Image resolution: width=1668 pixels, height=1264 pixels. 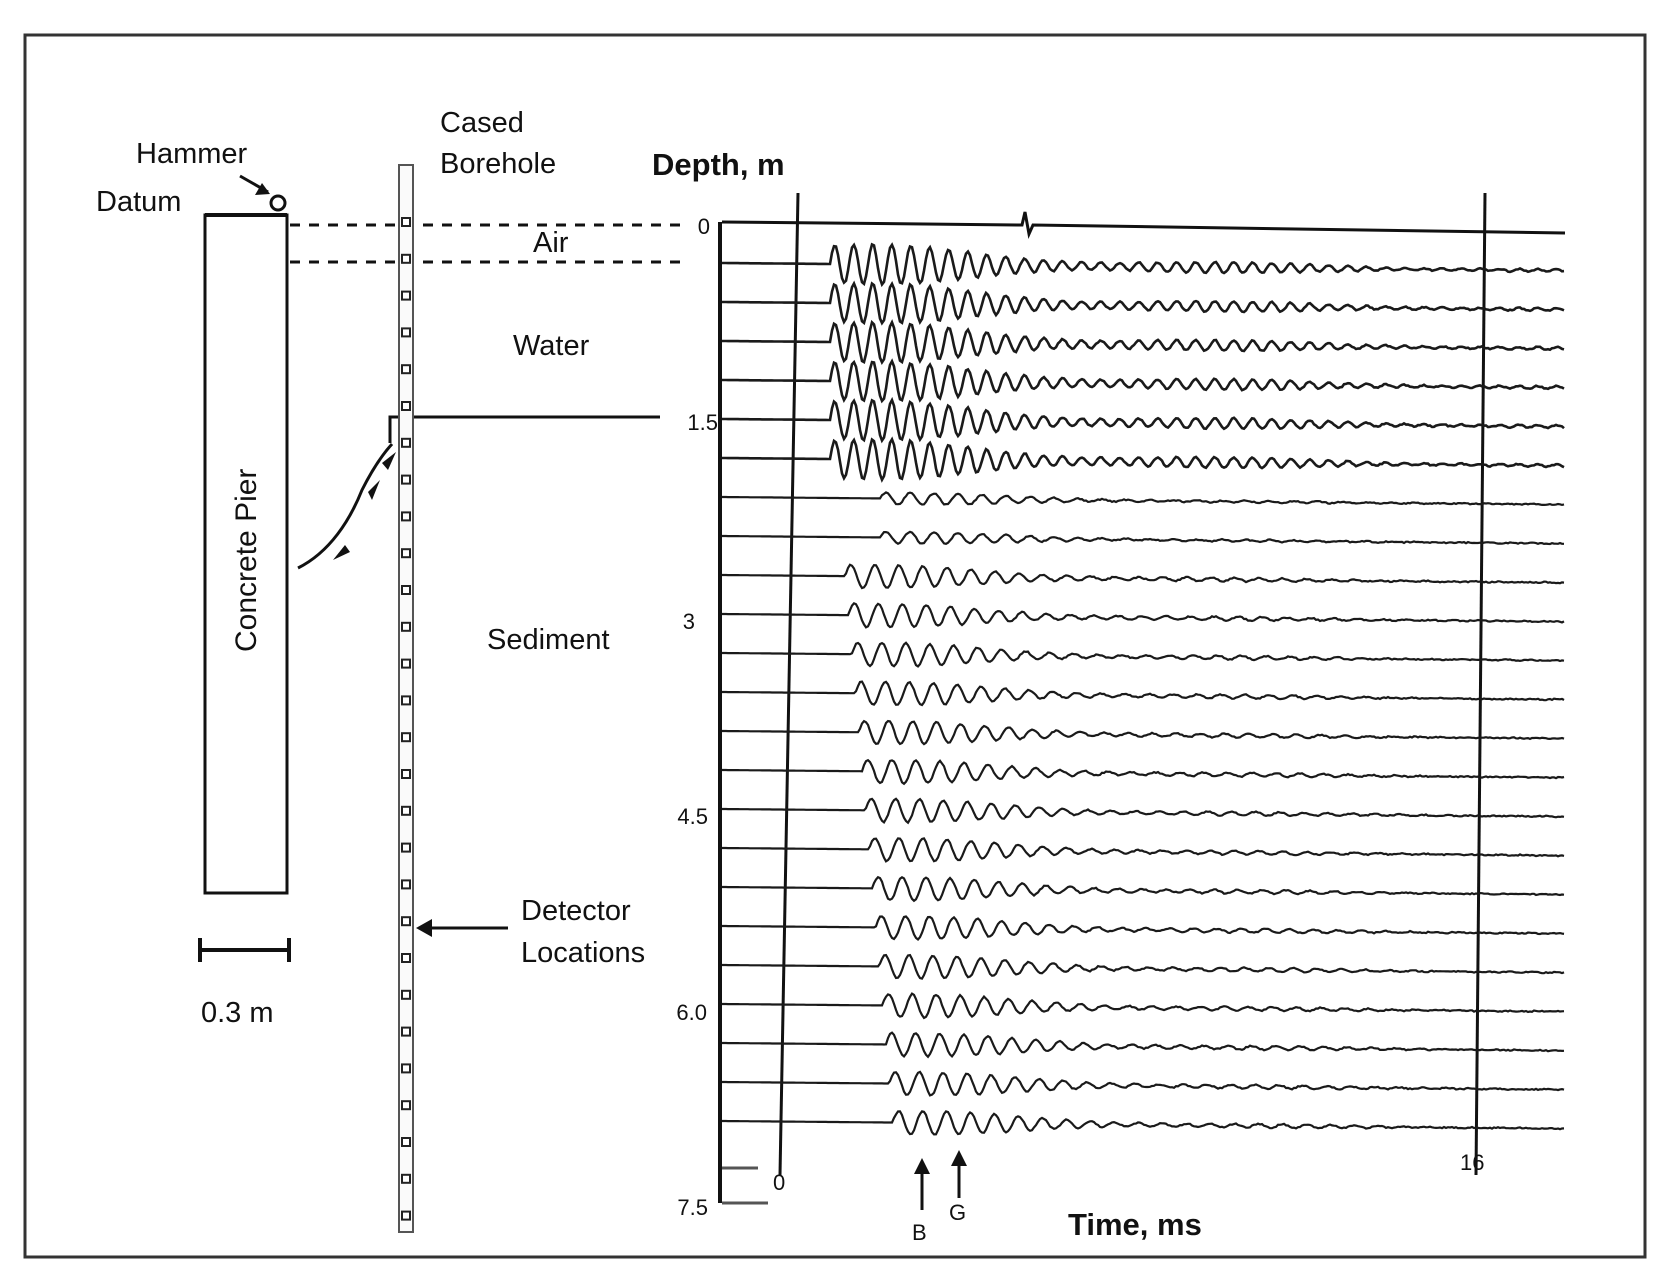 What do you see at coordinates (1480, 684) in the screenshot?
I see `time-16-marker` at bounding box center [1480, 684].